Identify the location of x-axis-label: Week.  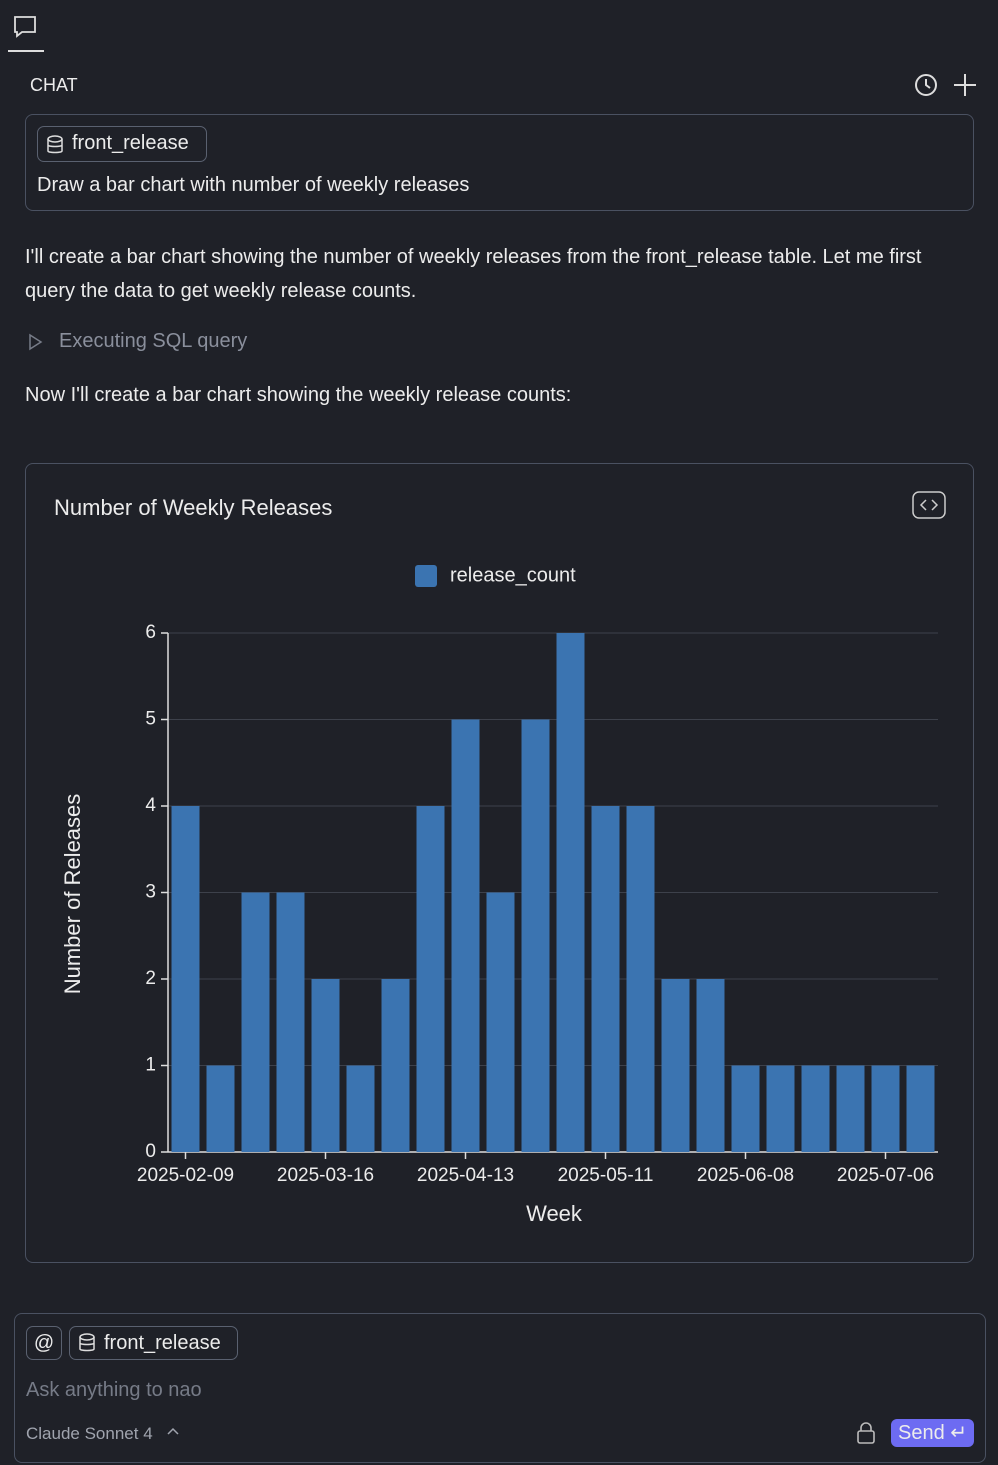
(554, 1213).